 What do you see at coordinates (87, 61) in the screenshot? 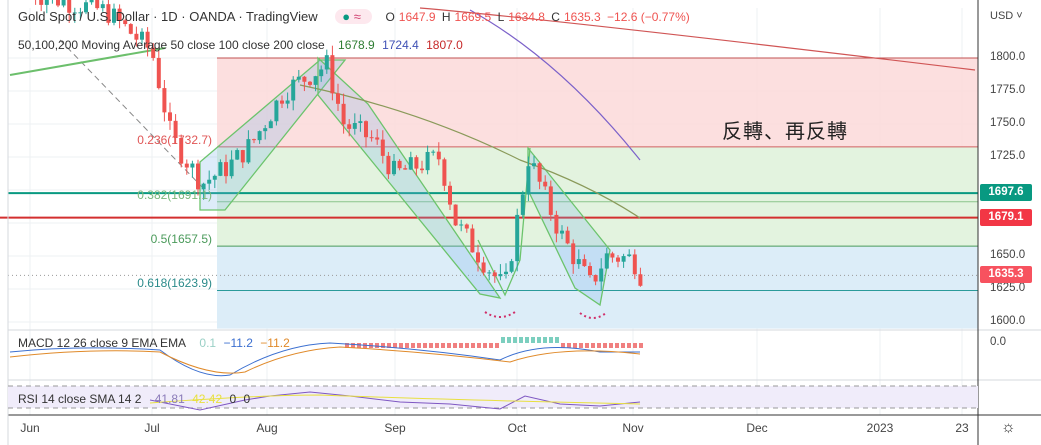
I see `trendline-green` at bounding box center [87, 61].